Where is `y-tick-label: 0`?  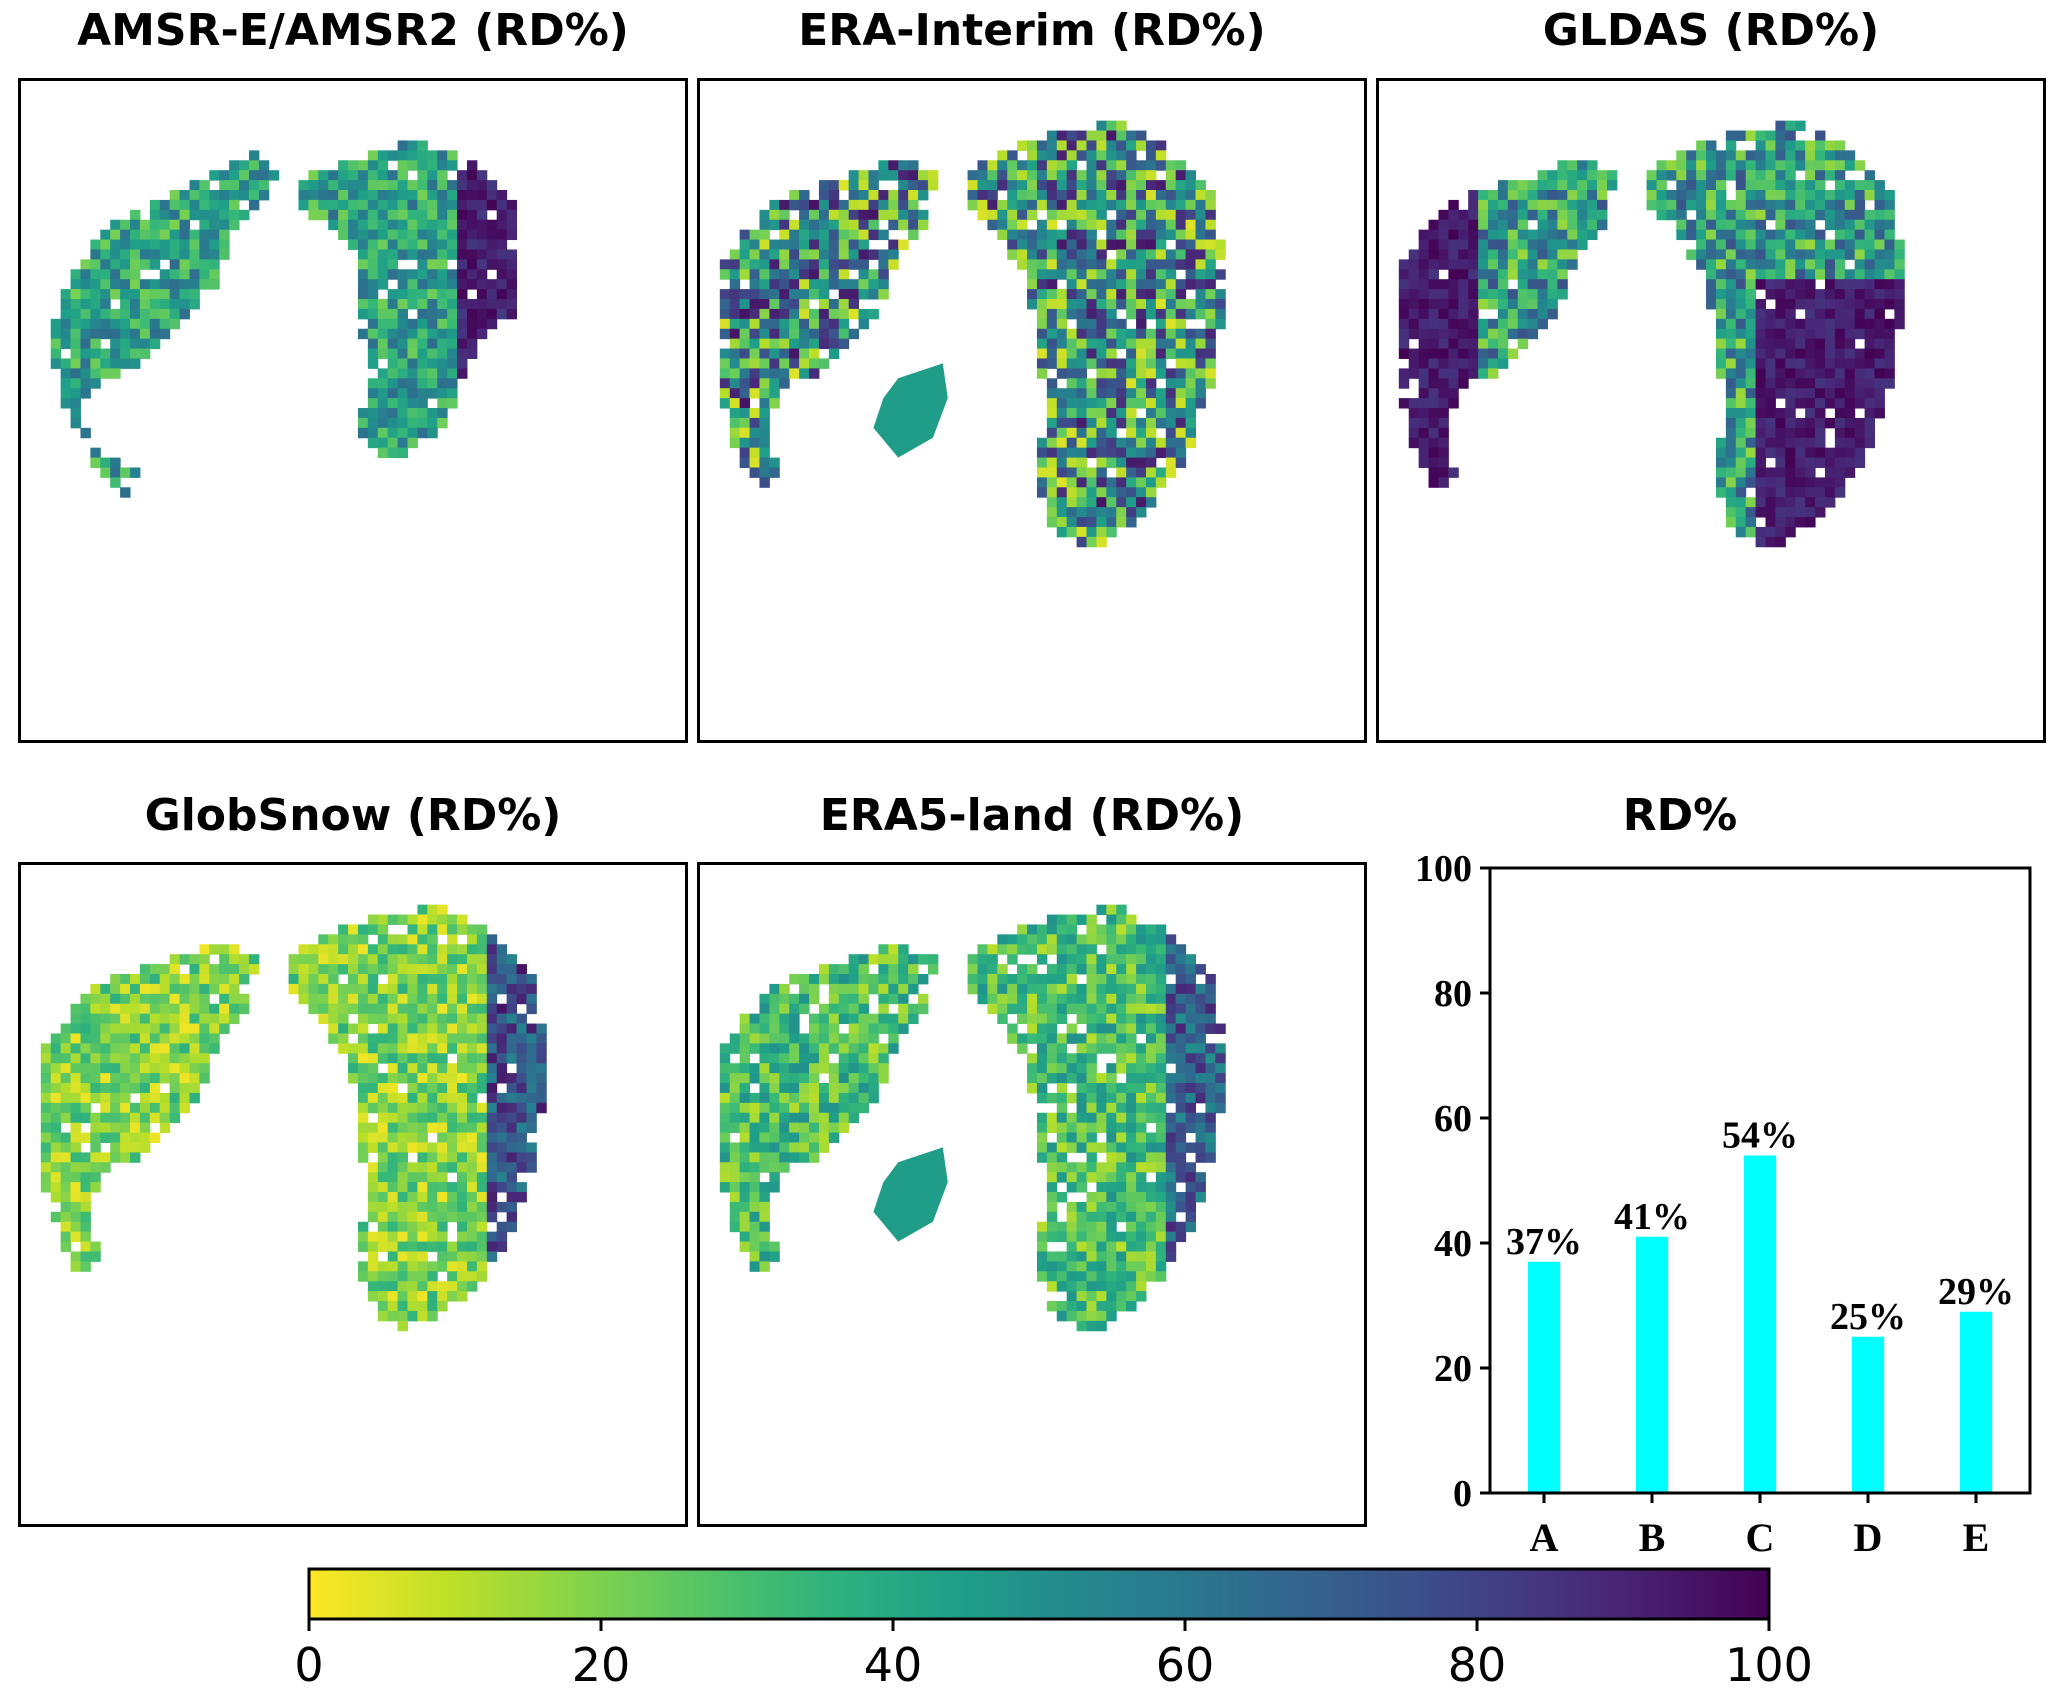 y-tick-label: 0 is located at coordinates (1462, 1494).